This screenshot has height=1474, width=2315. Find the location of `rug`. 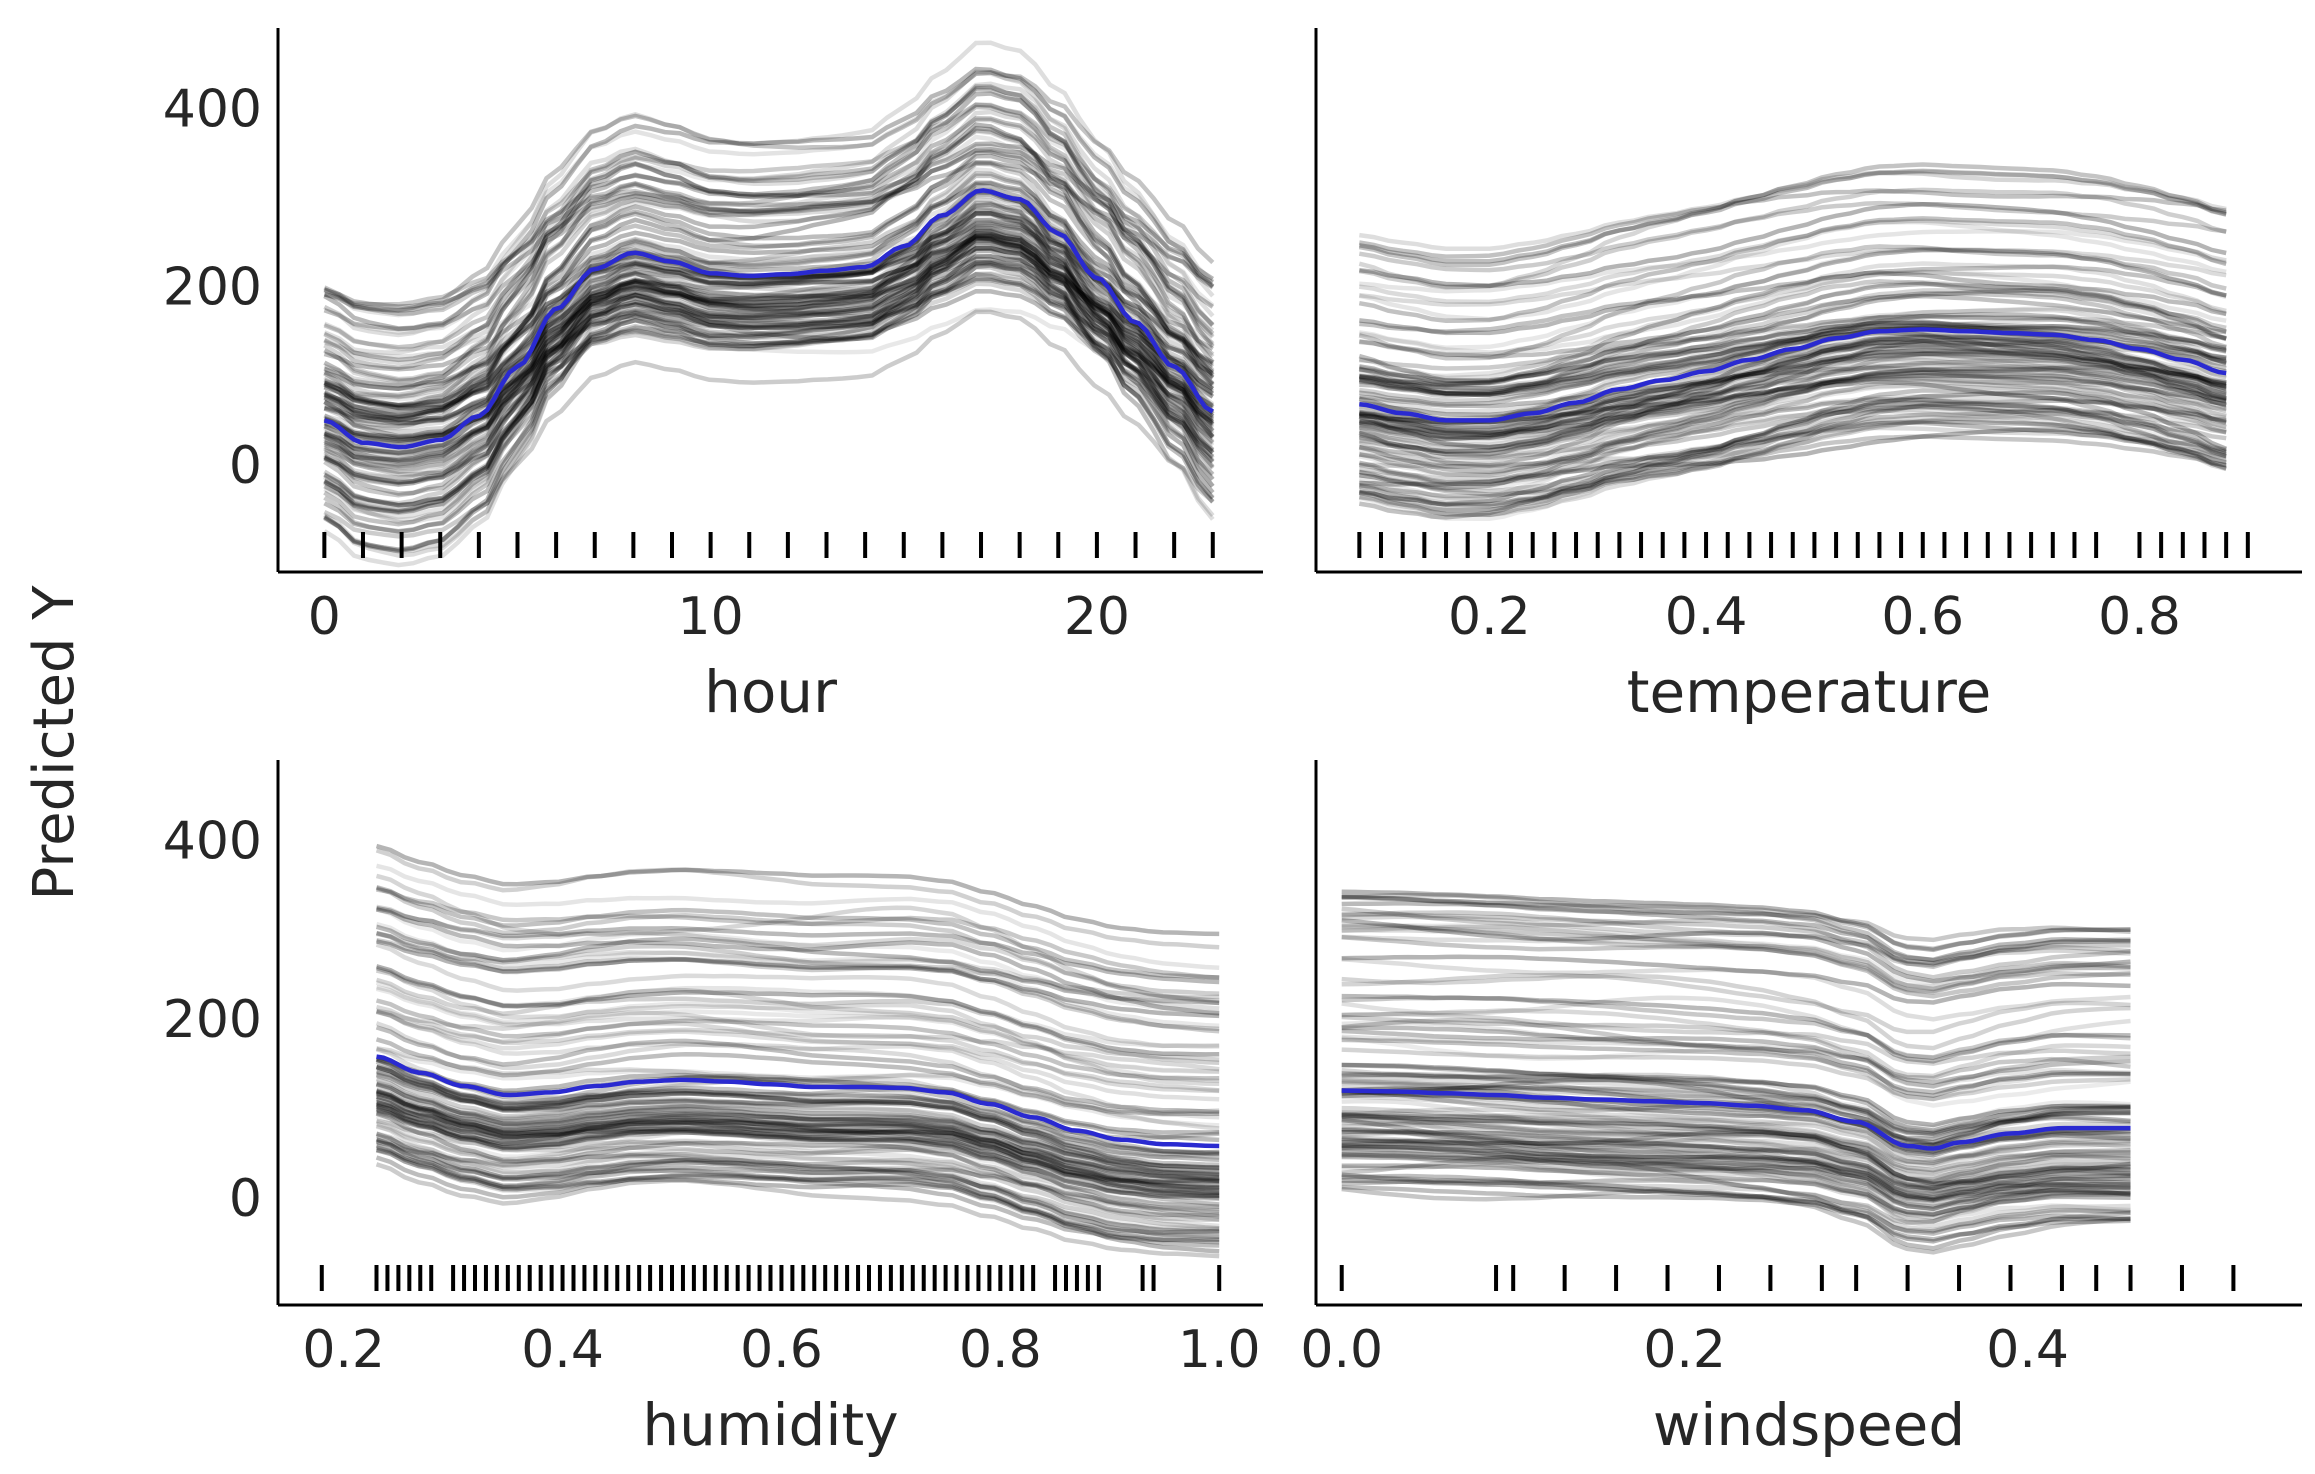

rug is located at coordinates (770, 1278).